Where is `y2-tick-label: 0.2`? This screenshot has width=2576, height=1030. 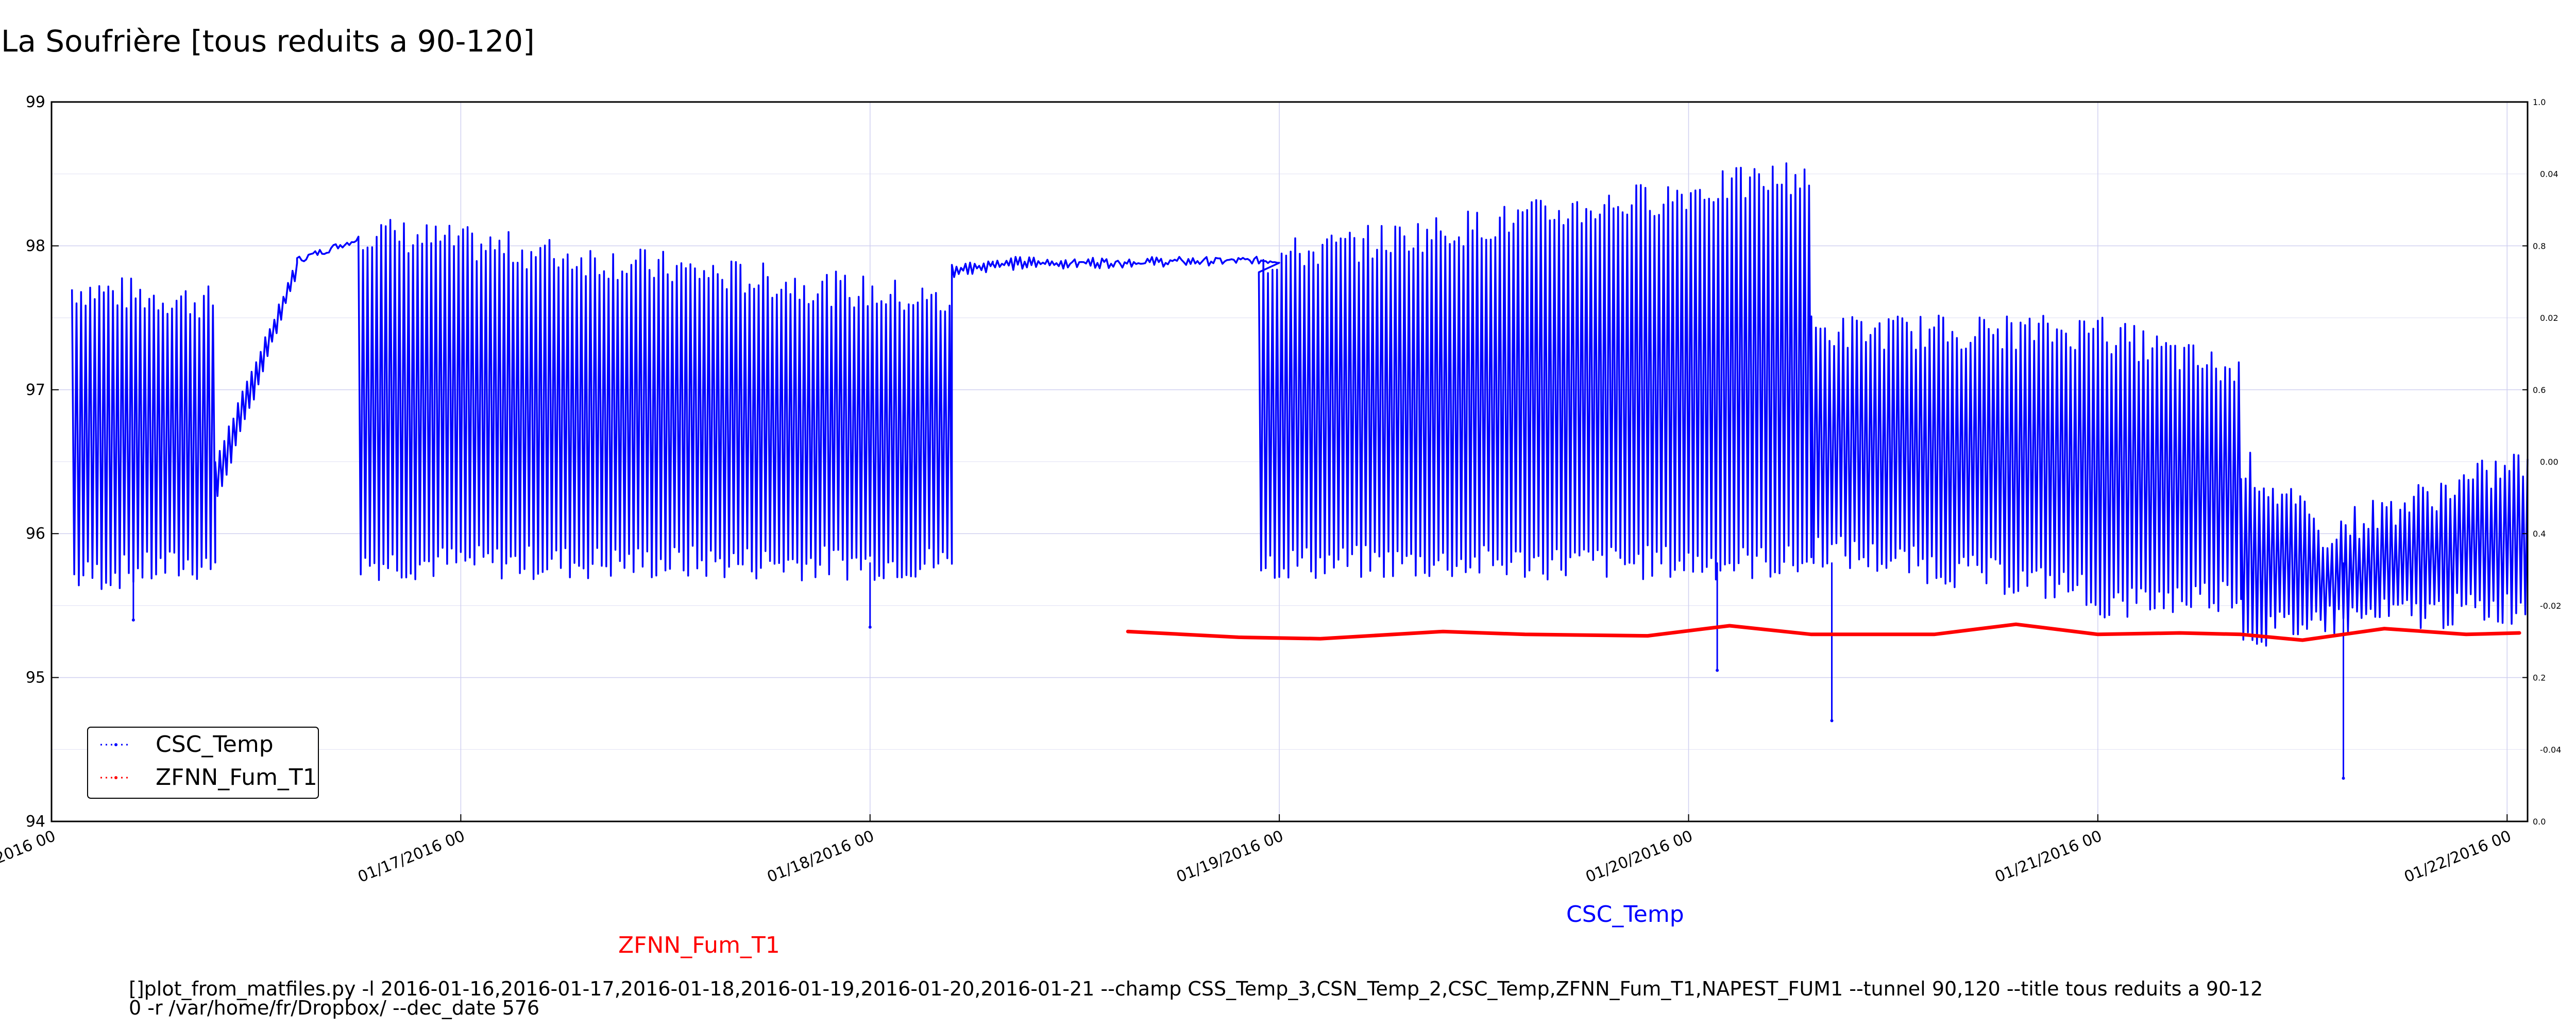
y2-tick-label: 0.2 is located at coordinates (2539, 678).